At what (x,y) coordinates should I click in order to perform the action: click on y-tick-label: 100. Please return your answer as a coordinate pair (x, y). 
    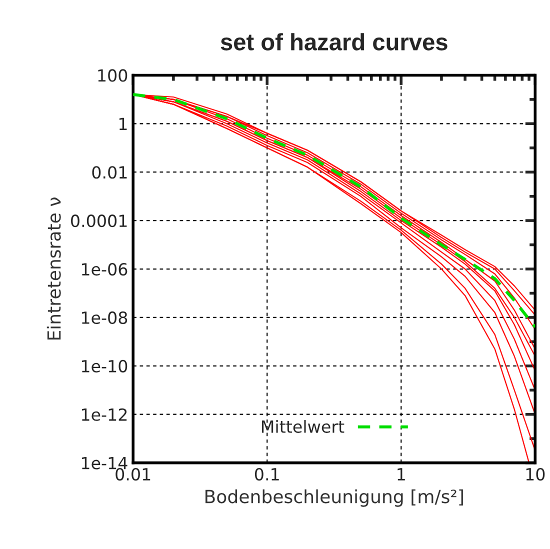
    Looking at the image, I should click on (113, 75).